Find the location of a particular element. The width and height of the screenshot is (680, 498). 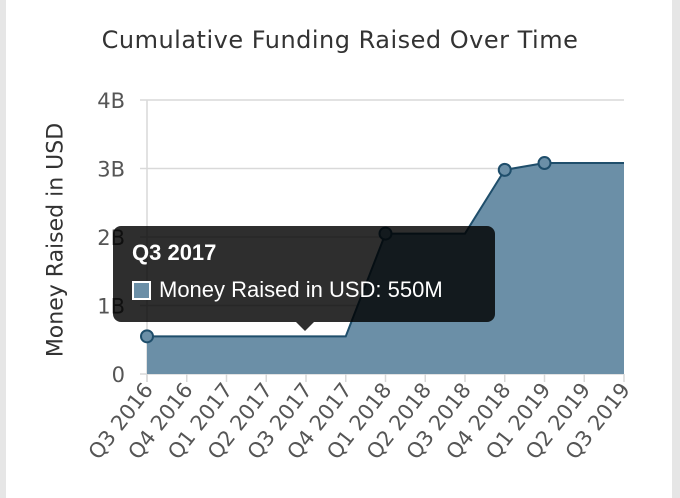

tooltip: Q3 2017 Money Raised in USD: 550M is located at coordinates (304, 274).